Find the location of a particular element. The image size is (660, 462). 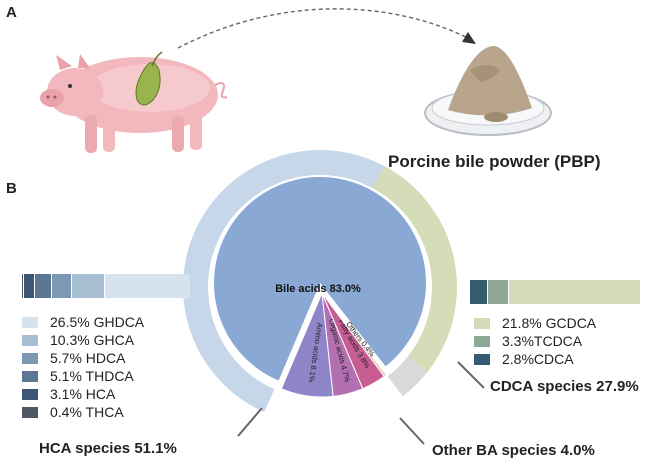

others-slice is located at coordinates (354, 335).